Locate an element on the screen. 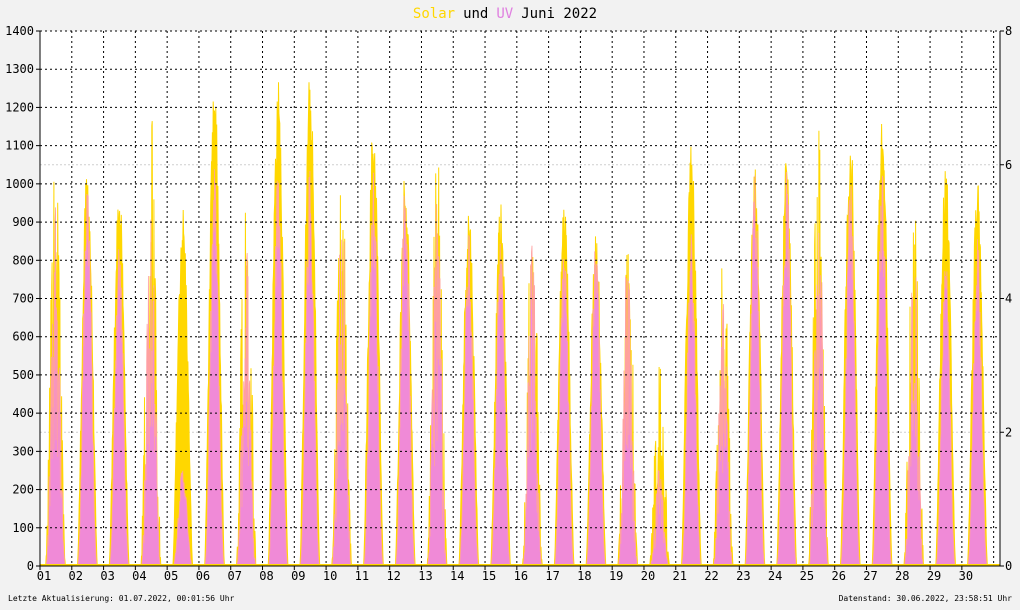 This screenshot has height=610, width=1020. footer-data-state: Datenstand: 30.06.2022, 23:58:51 Uhr is located at coordinates (926, 598).